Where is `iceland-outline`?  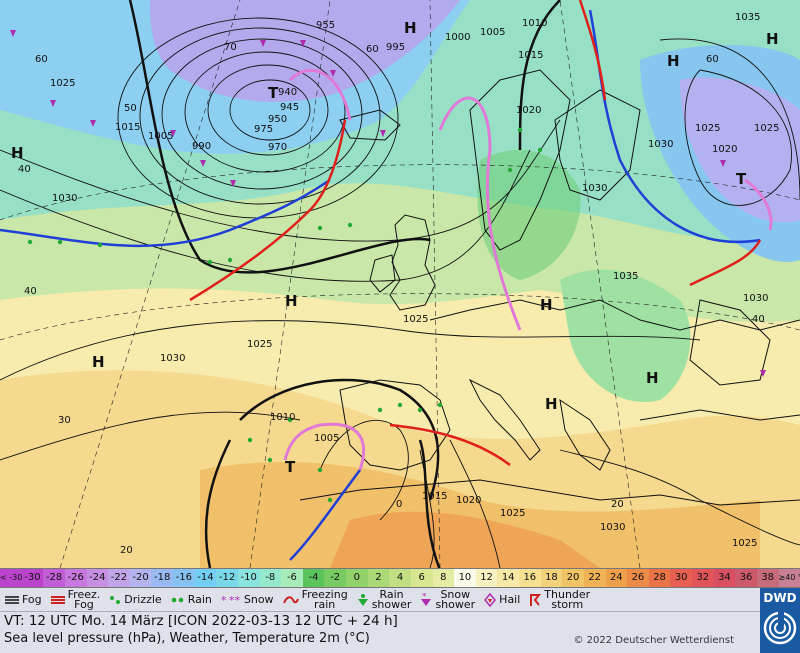
iceland-outline is located at coordinates (370, 125).